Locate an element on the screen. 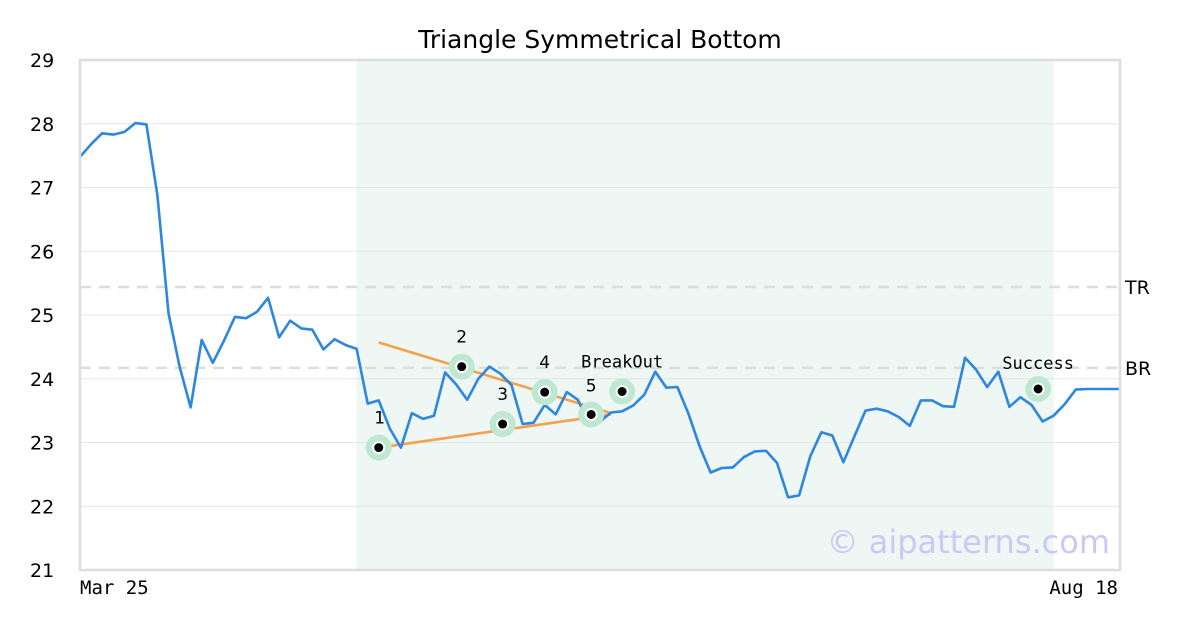 The height and width of the screenshot is (630, 1200). y-tick-label: 25 is located at coordinates (42, 316).